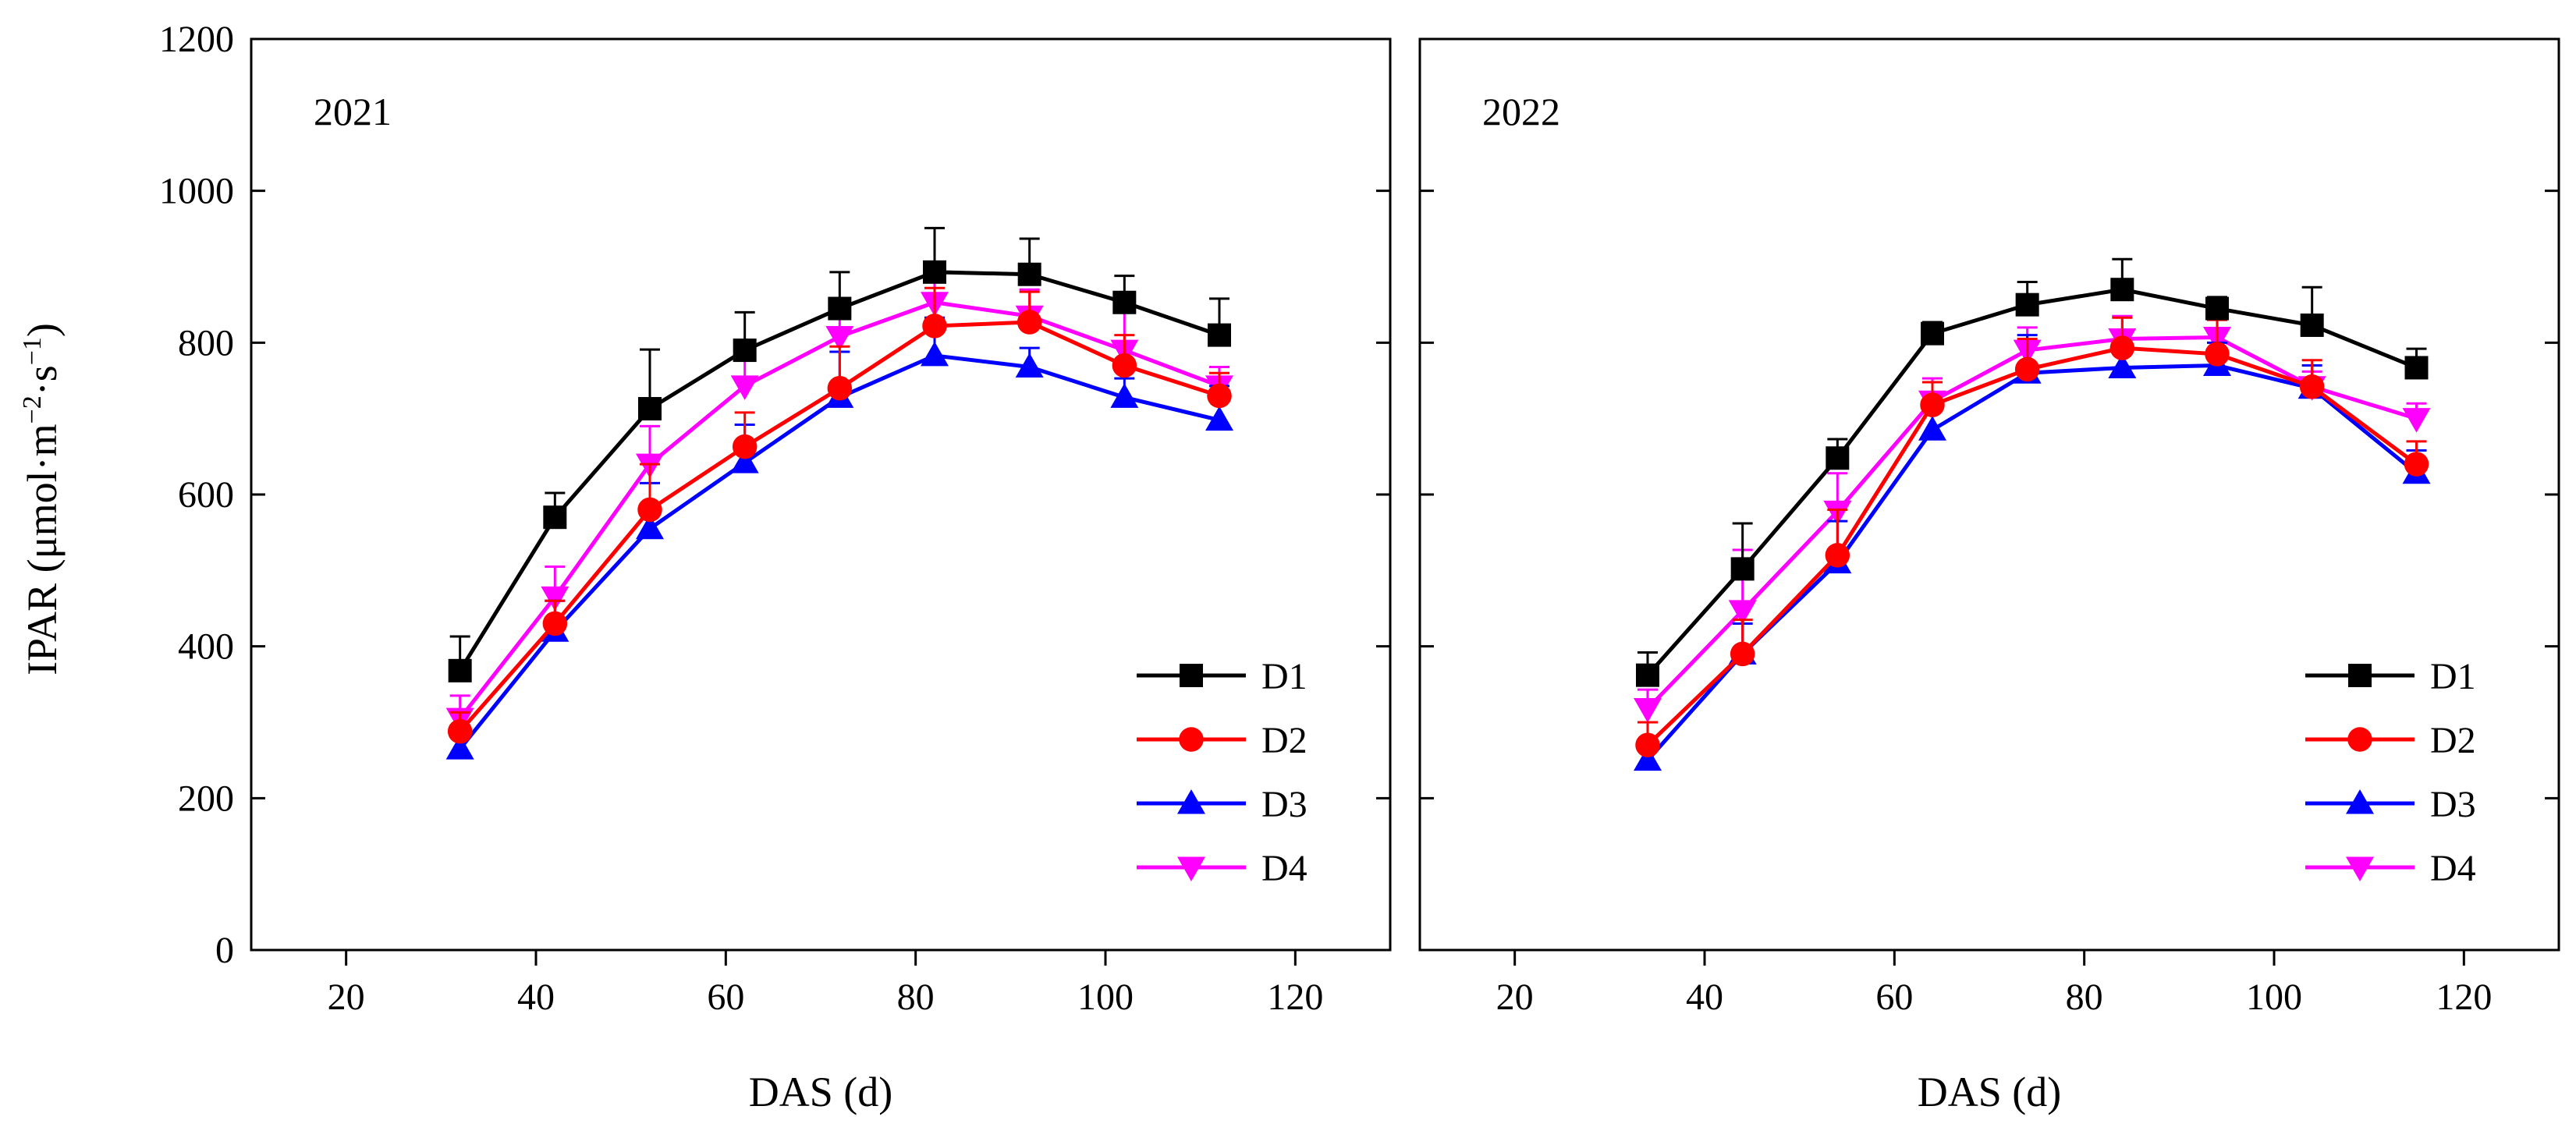 This screenshot has height=1138, width=2576. Describe the element at coordinates (206, 799) in the screenshot. I see `y-tick-label: 200` at that location.